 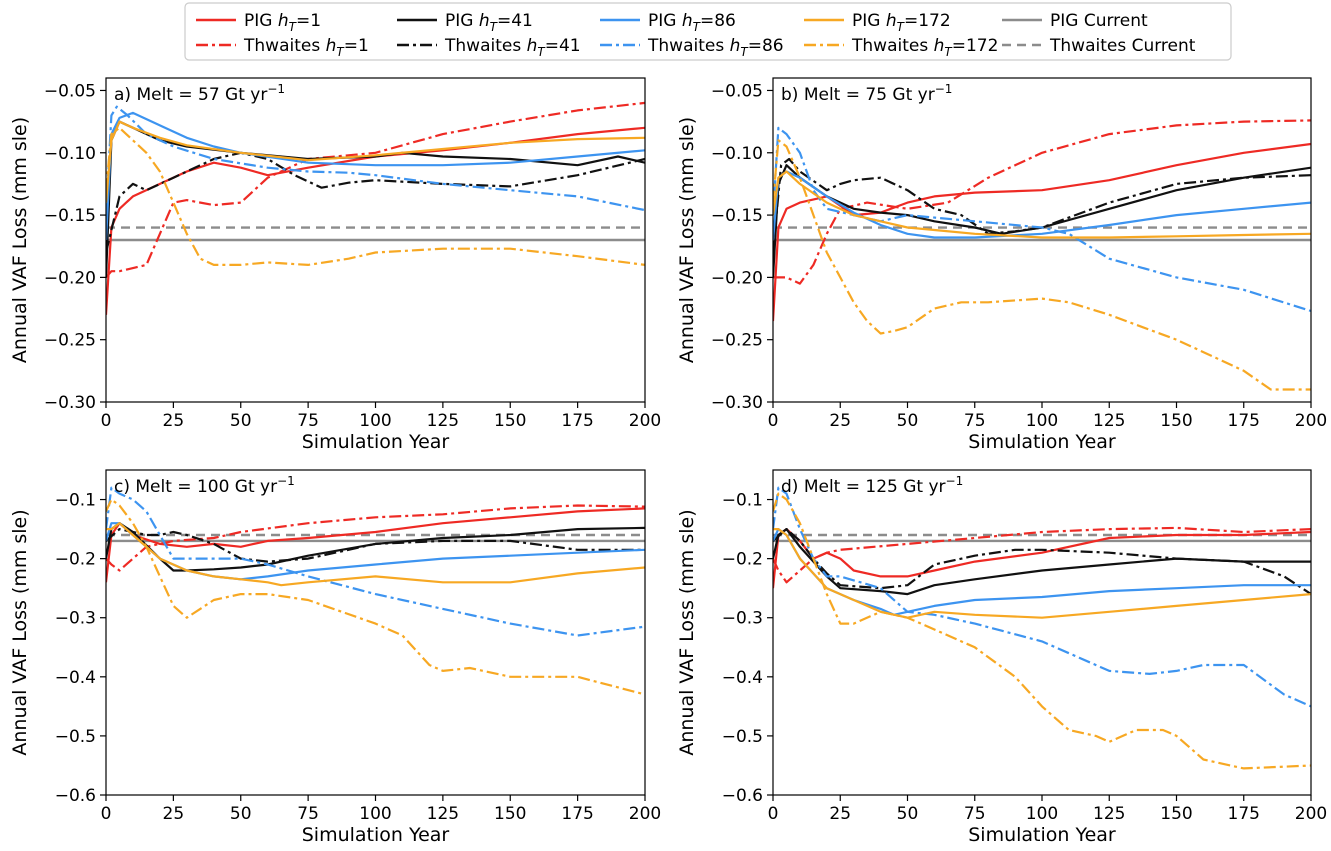 What do you see at coordinates (924, 47) in the screenshot?
I see `legend-label: Thwaites hT=172` at bounding box center [924, 47].